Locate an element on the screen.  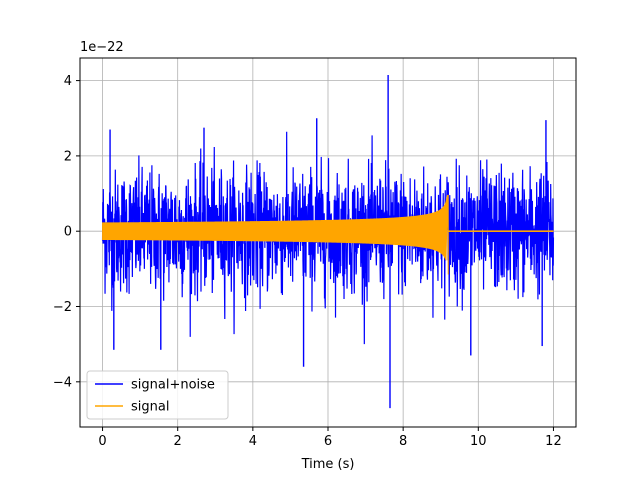
x-tick-label: 4 is located at coordinates (253, 441).